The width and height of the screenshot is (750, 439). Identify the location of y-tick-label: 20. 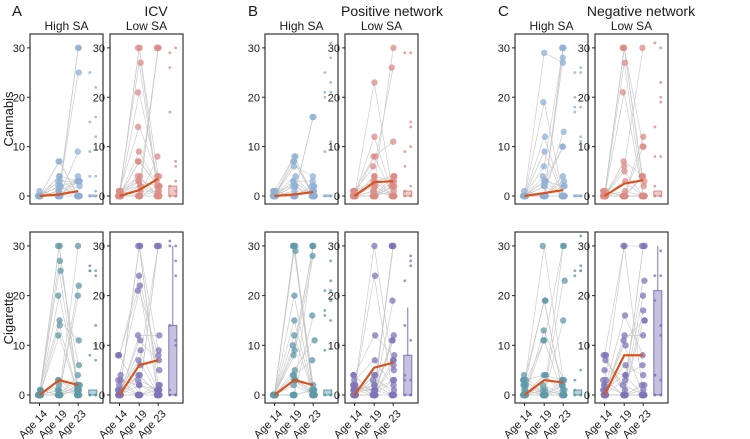
(504, 297).